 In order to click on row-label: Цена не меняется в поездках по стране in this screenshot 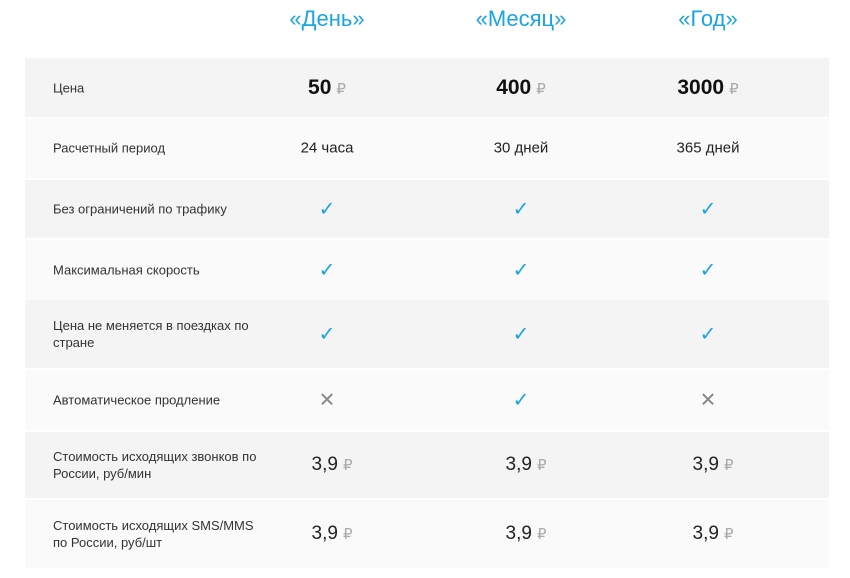, I will do `click(151, 334)`.